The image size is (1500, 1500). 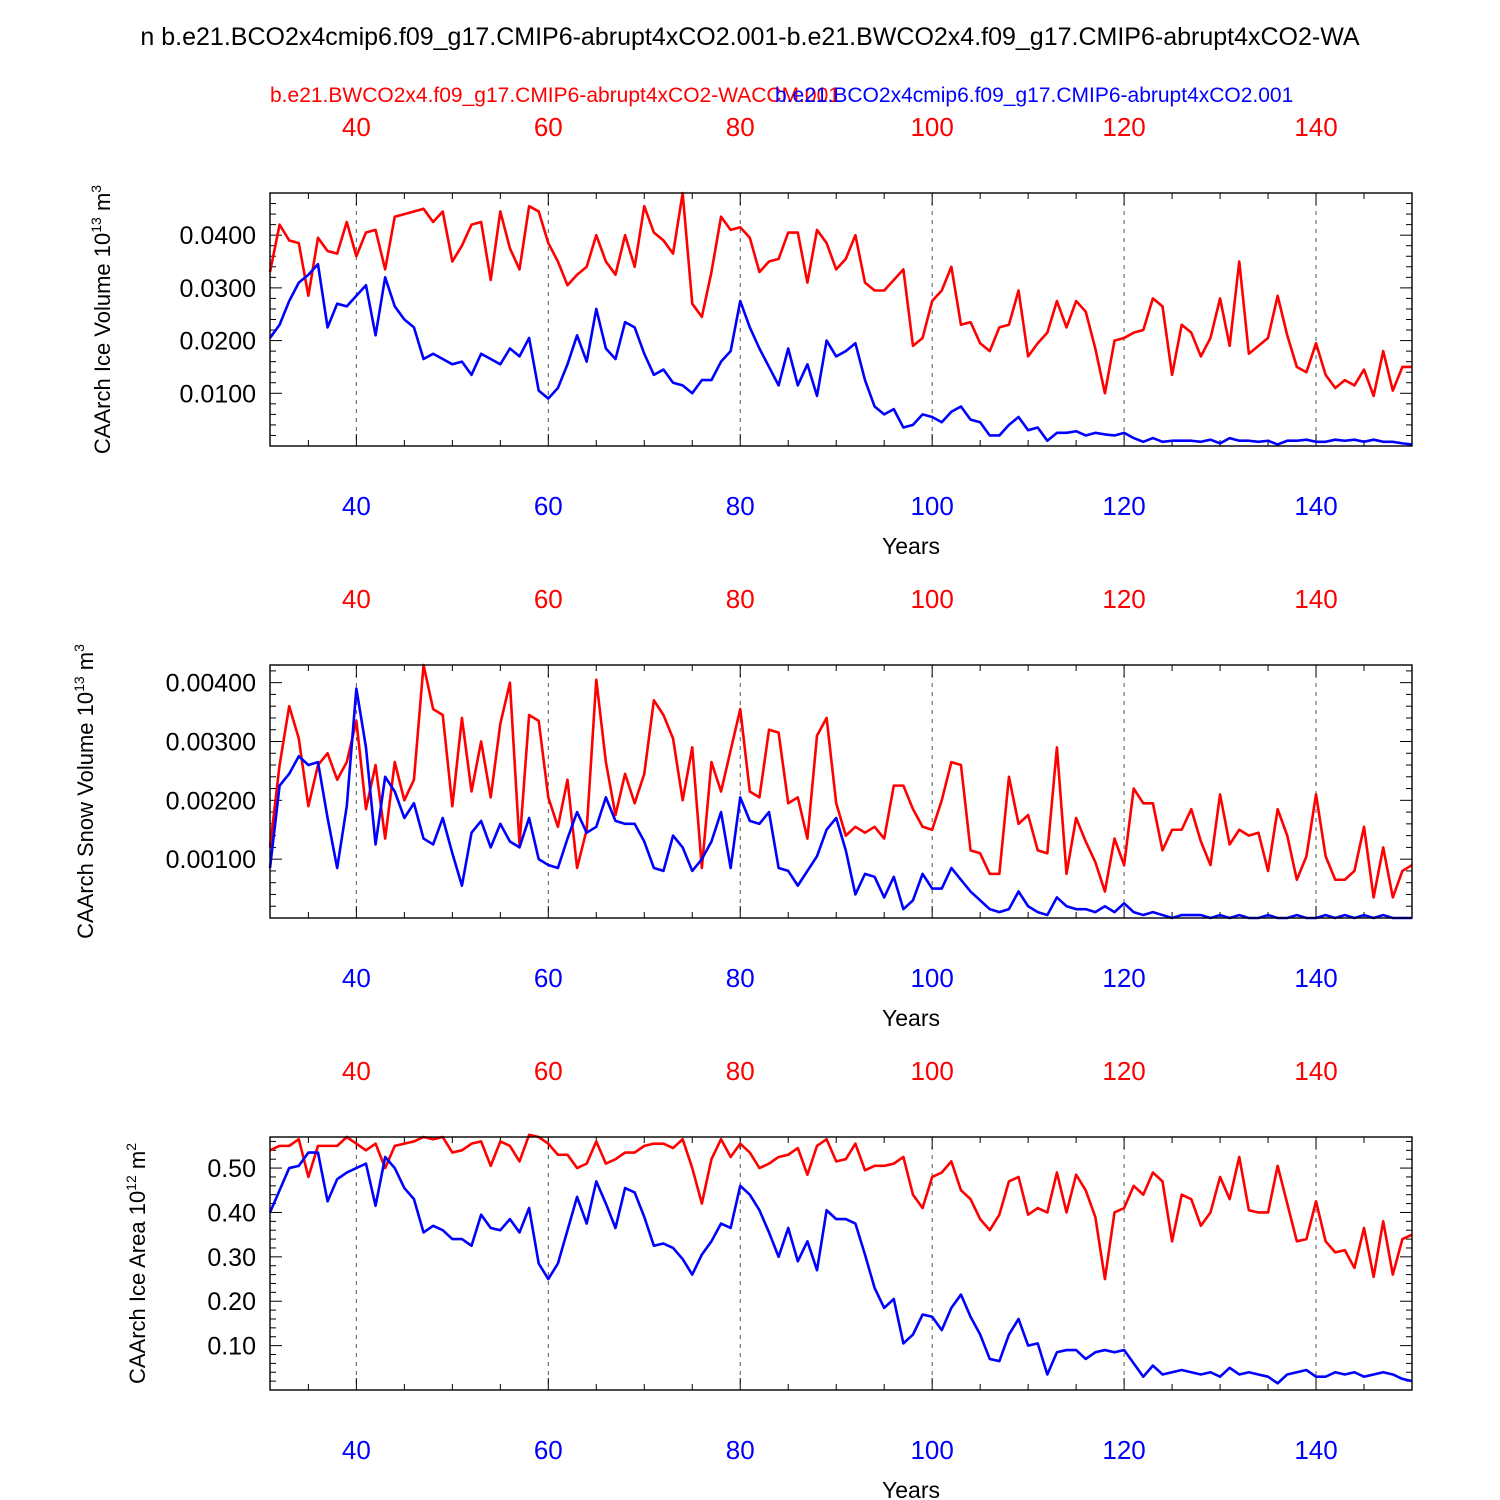 What do you see at coordinates (218, 342) in the screenshot?
I see `y-tick-label: 0.0200` at bounding box center [218, 342].